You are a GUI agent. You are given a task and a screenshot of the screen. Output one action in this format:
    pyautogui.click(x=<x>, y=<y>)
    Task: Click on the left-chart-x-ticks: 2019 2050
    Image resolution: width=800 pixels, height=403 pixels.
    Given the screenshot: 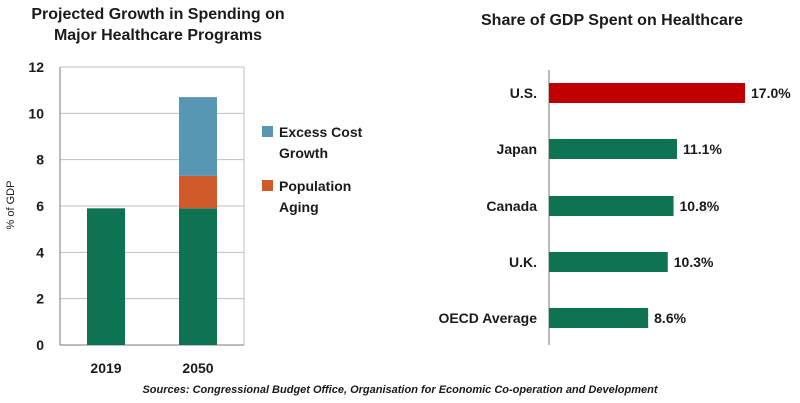 What is the action you would take?
    pyautogui.click(x=151, y=368)
    